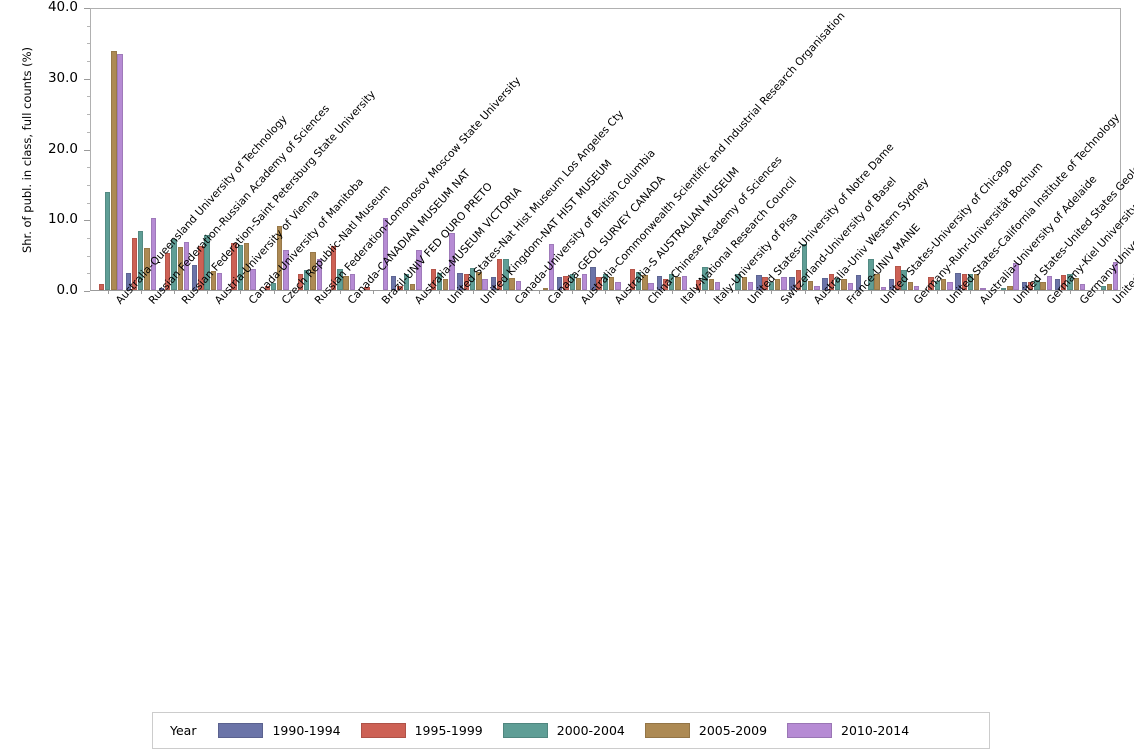 This screenshot has height=756, width=1134. Describe the element at coordinates (62, 219) in the screenshot. I see `y-tick-label: 10.0` at that location.